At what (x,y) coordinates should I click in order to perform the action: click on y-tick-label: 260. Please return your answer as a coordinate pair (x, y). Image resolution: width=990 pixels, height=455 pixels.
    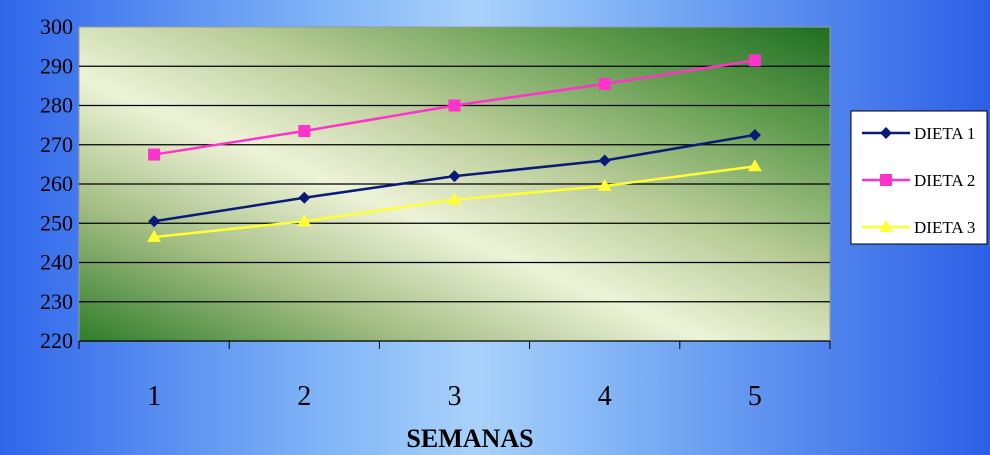
    Looking at the image, I should click on (56, 183).